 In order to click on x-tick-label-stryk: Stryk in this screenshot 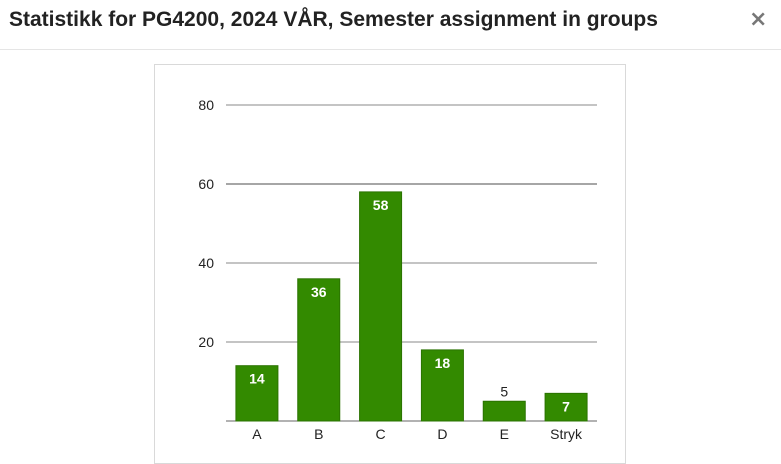, I will do `click(566, 434)`.